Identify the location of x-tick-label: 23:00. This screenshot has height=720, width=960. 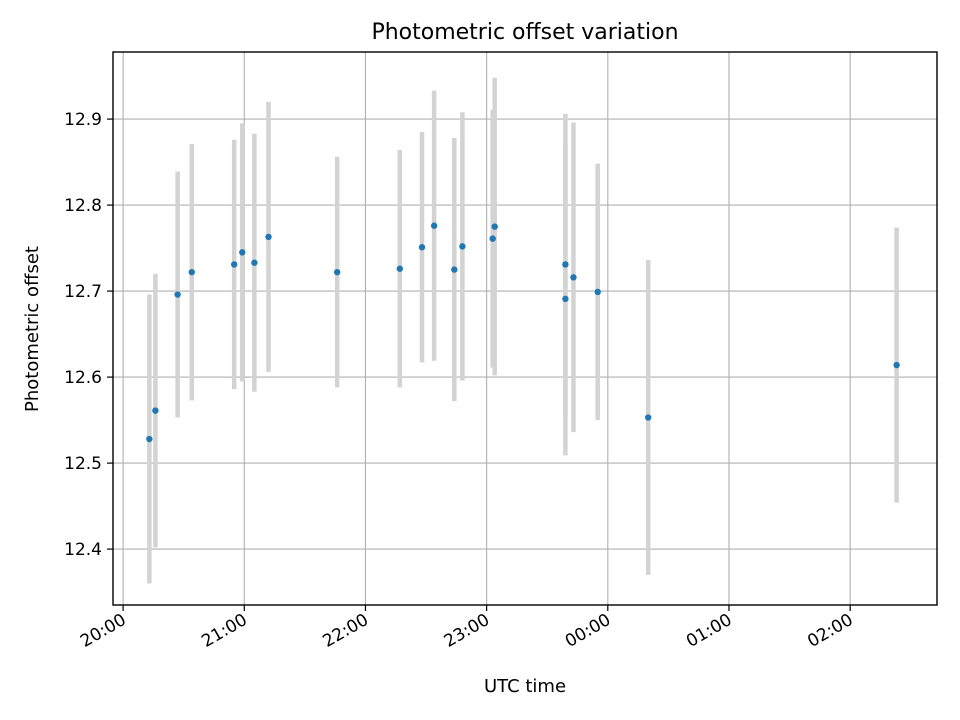
(467, 631).